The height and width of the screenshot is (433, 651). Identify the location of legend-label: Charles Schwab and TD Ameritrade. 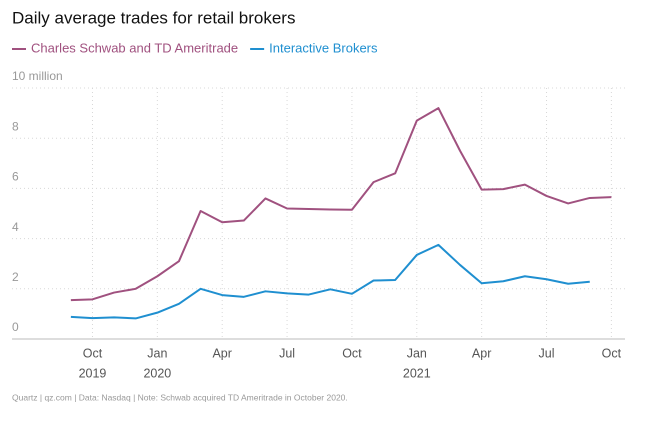
(134, 47).